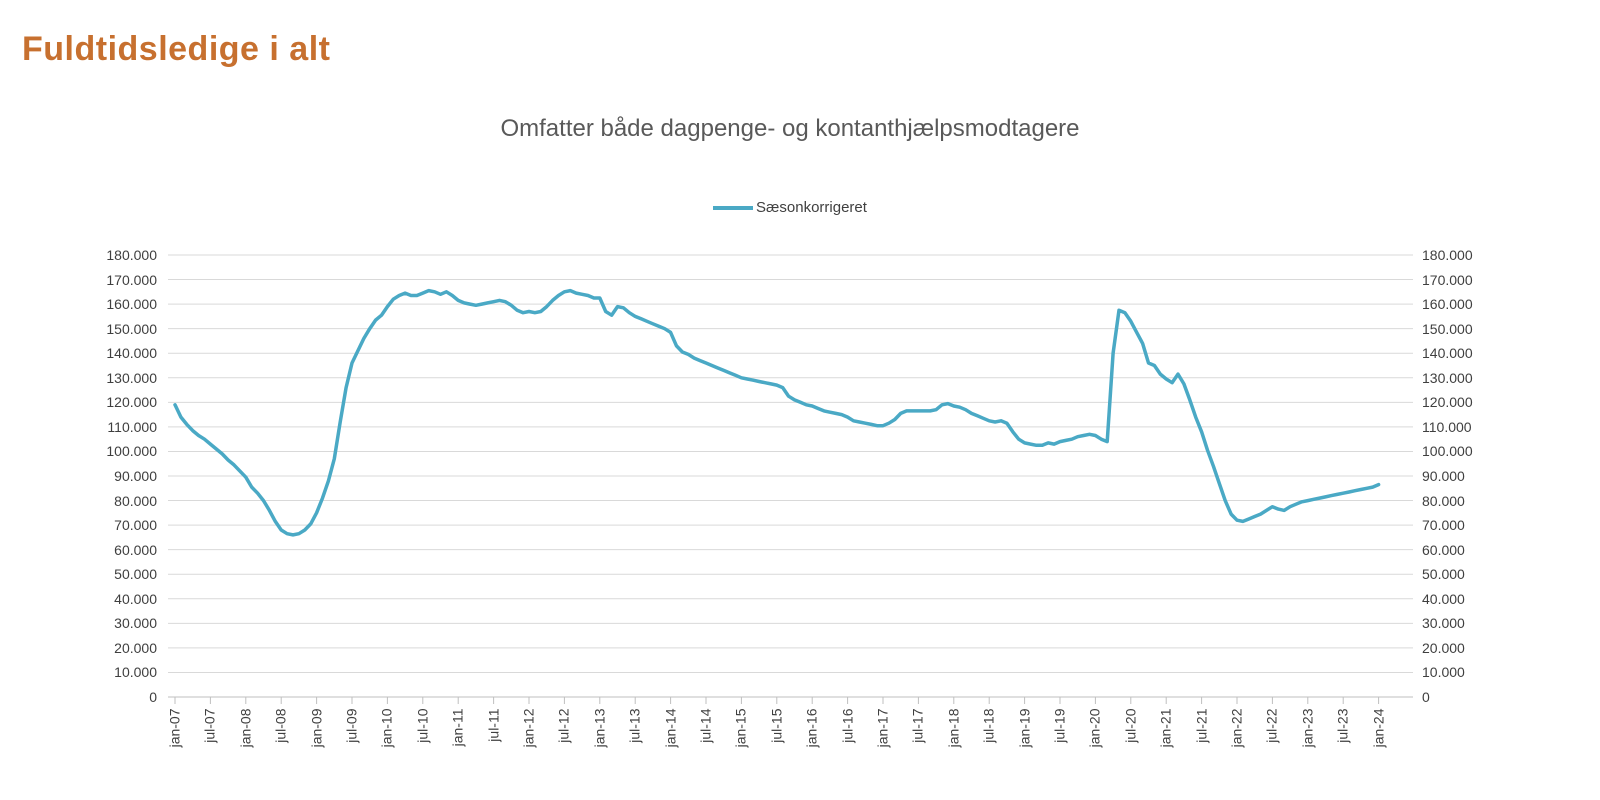 This screenshot has width=1600, height=800. I want to click on y-axis-left-tick-label: 100.000, so click(131, 451).